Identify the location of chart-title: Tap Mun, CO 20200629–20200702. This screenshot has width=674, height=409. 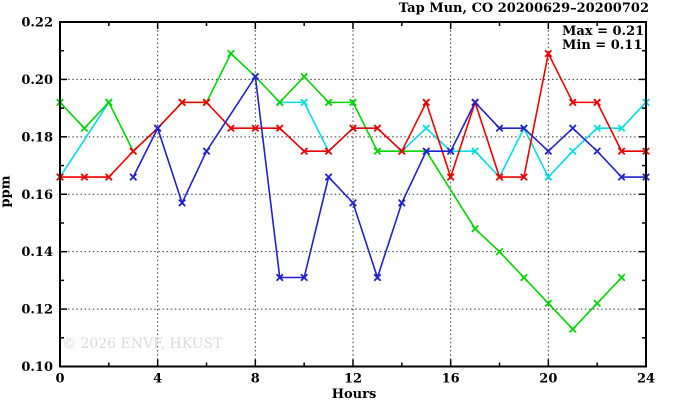
(523, 8).